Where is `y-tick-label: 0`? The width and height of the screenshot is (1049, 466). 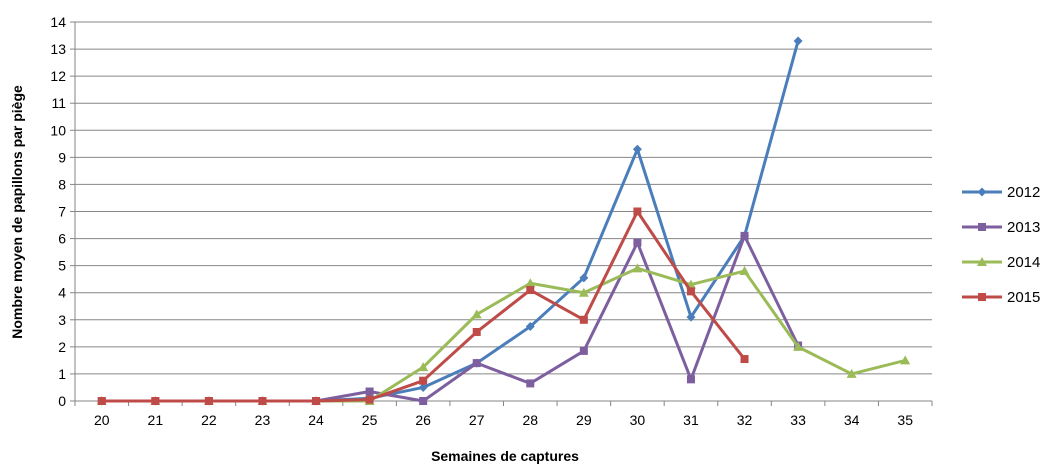 y-tick-label: 0 is located at coordinates (62, 401).